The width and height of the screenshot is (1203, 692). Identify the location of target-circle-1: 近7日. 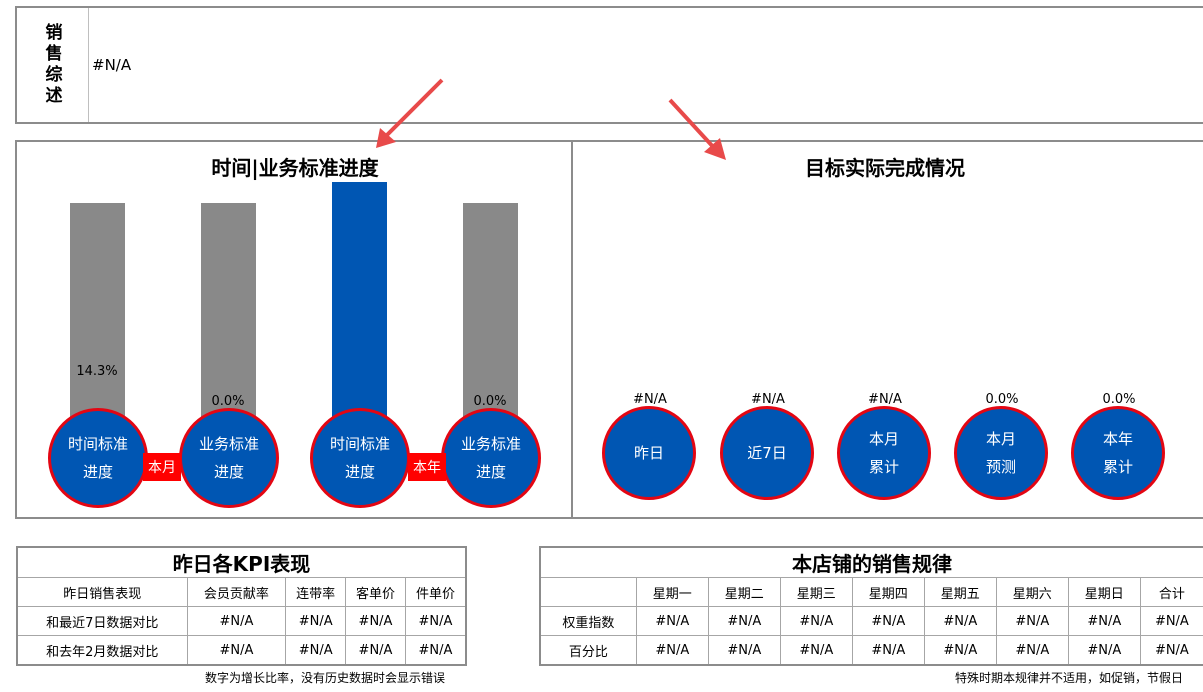
(767, 453).